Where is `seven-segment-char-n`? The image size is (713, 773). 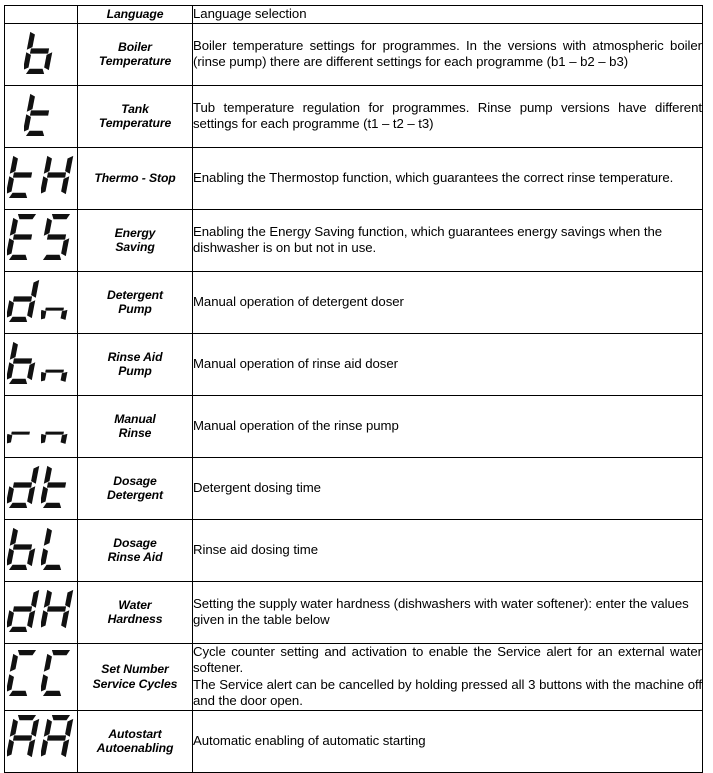 seven-segment-char-n is located at coordinates (58, 424).